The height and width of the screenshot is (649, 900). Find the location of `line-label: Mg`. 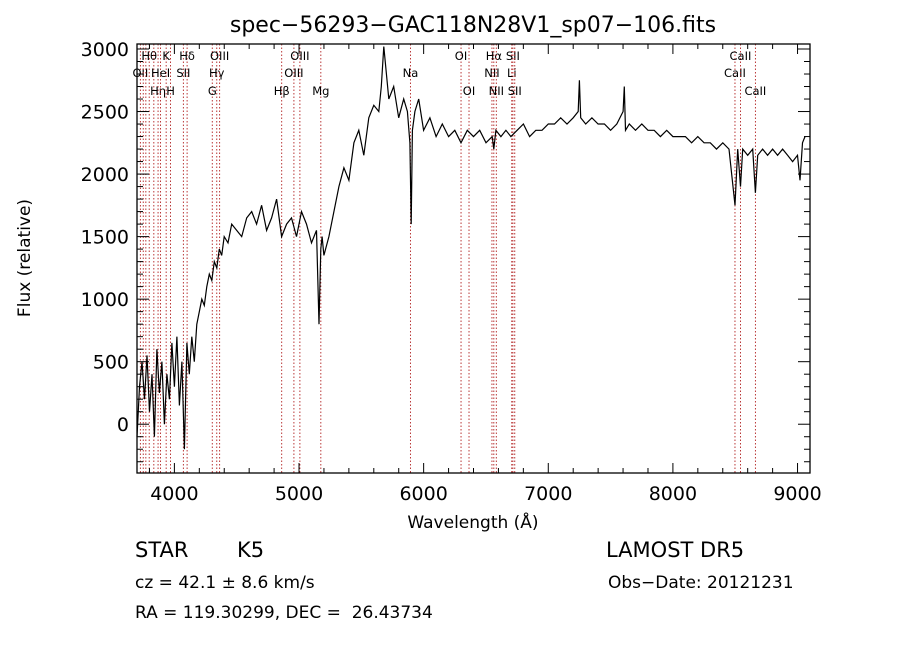

line-label: Mg is located at coordinates (320, 91).